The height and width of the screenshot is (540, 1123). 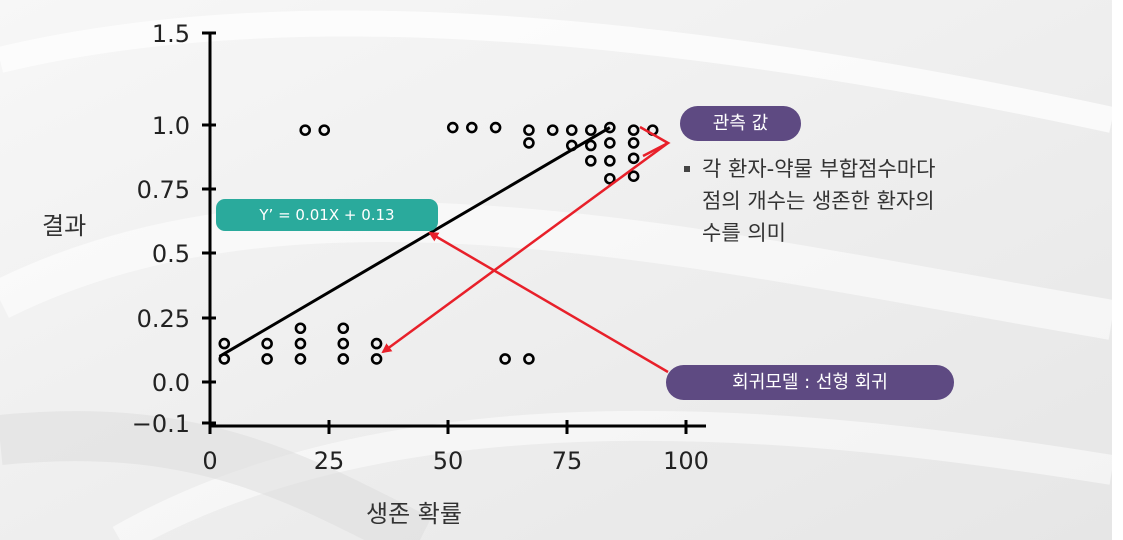 What do you see at coordinates (163, 190) in the screenshot?
I see `y-tick-label: 0.75` at bounding box center [163, 190].